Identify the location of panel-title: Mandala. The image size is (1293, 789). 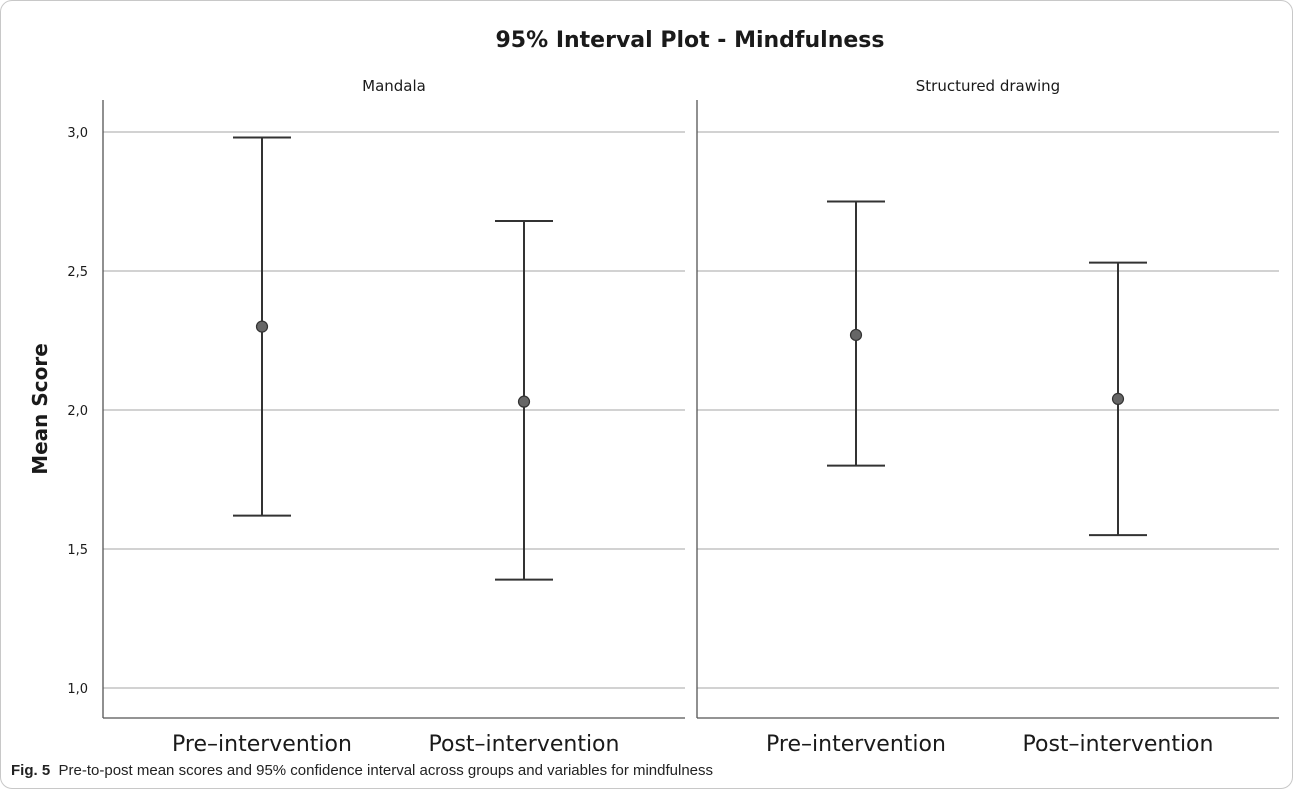
(394, 86).